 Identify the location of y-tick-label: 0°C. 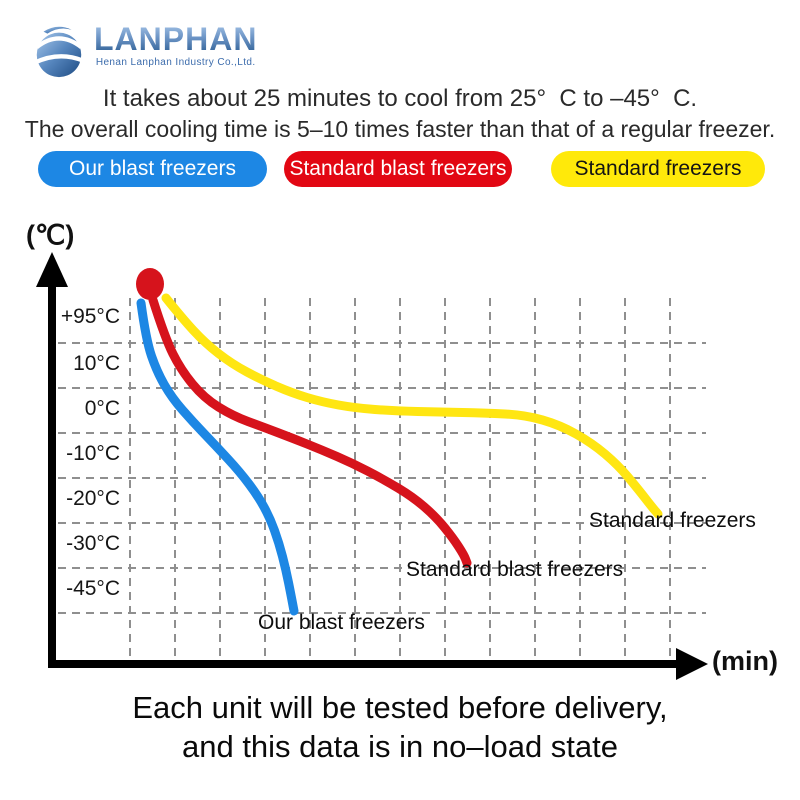
(102, 408).